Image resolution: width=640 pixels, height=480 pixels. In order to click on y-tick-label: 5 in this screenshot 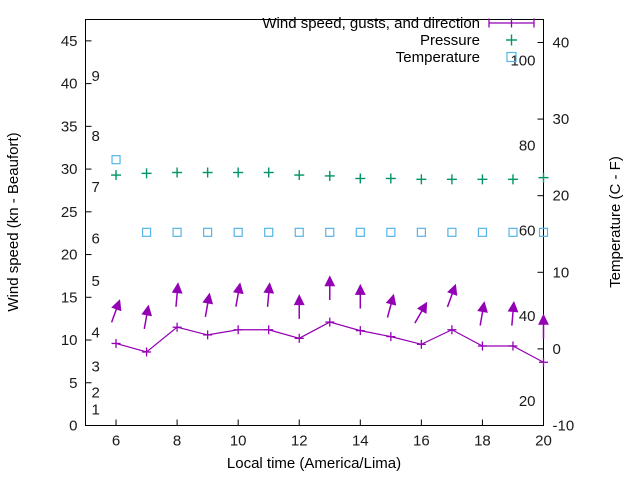, I will do `click(73, 383)`.